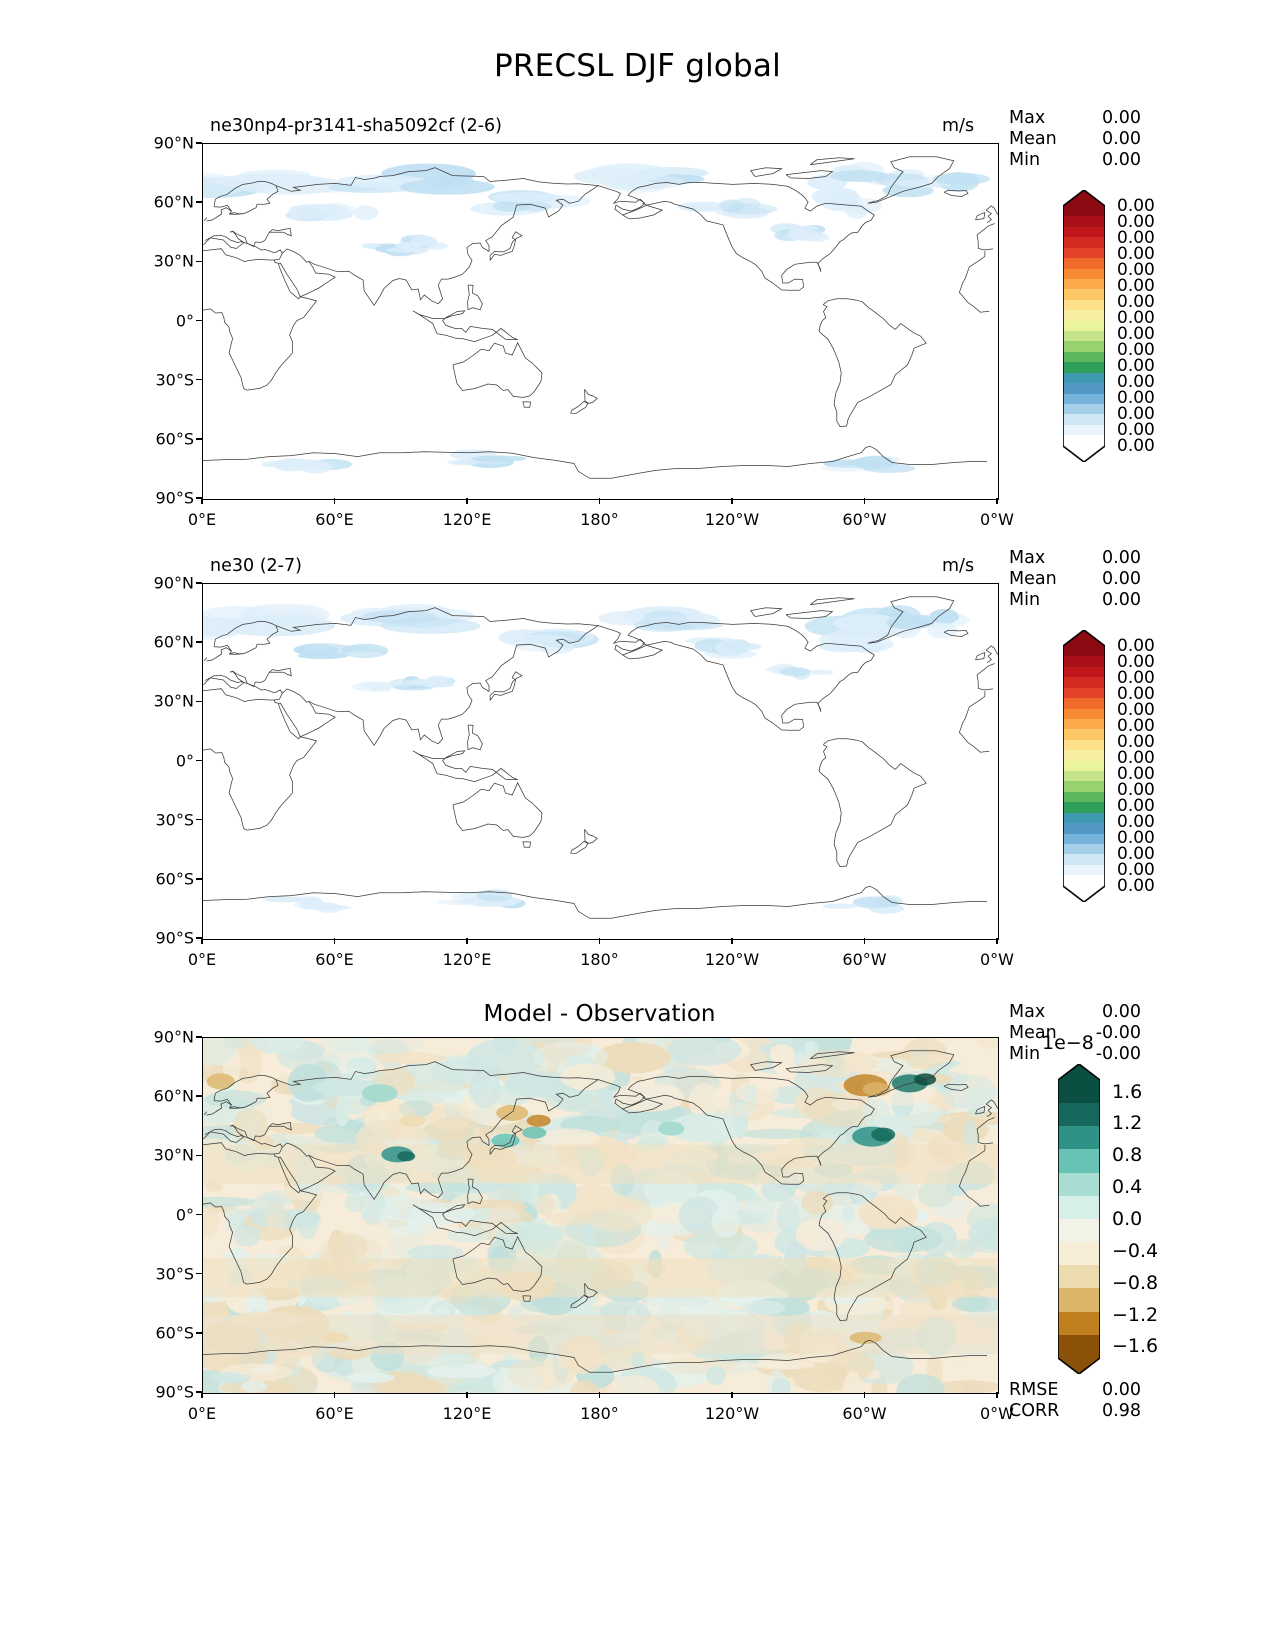 The width and height of the screenshot is (1275, 1650). I want to click on x-axis-tick-label: 120°W, so click(732, 959).